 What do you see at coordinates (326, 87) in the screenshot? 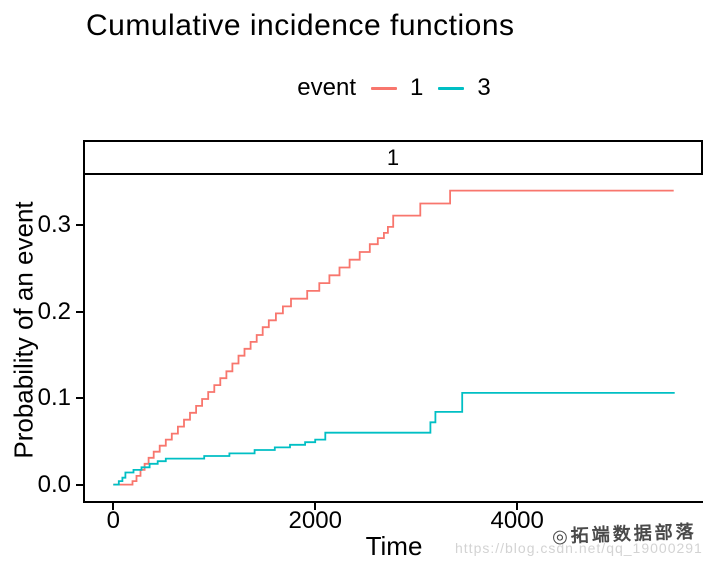
I see `legend-title: event` at bounding box center [326, 87].